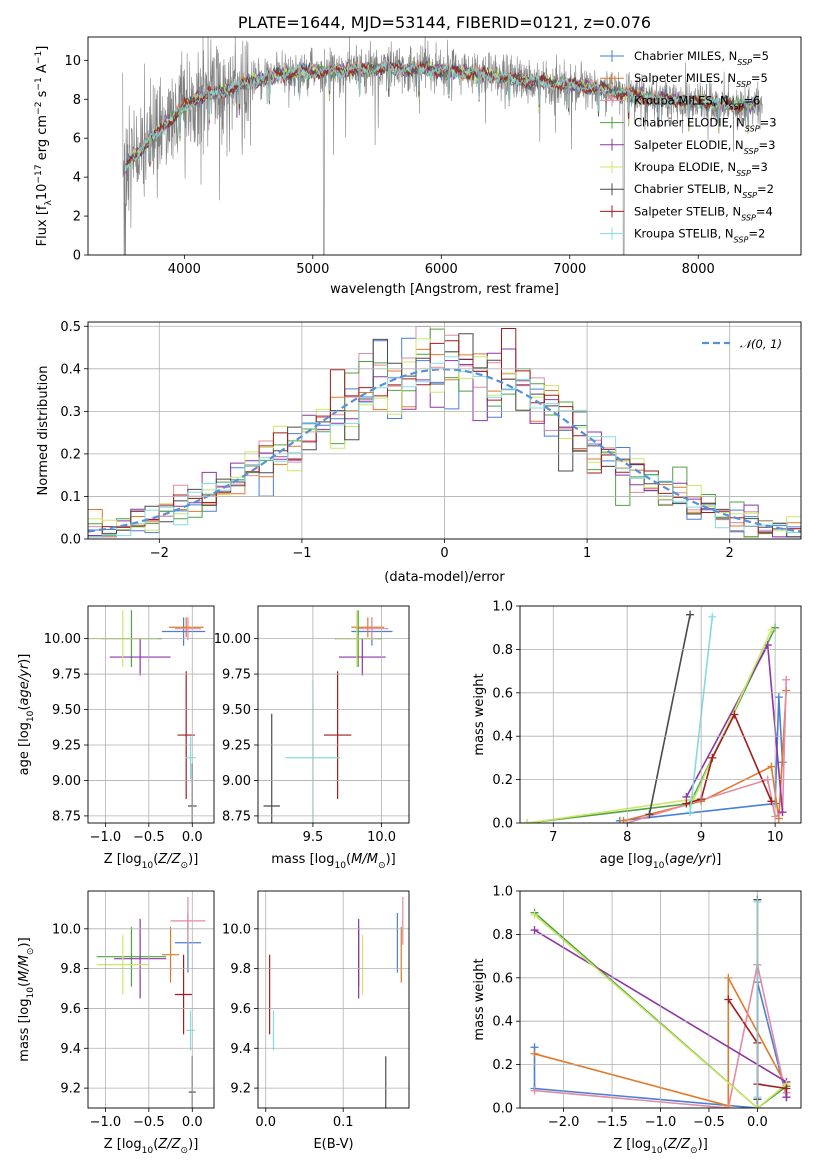 The image size is (819, 1170). What do you see at coordinates (77, 100) in the screenshot?
I see `y-tick-label: 8` at bounding box center [77, 100].